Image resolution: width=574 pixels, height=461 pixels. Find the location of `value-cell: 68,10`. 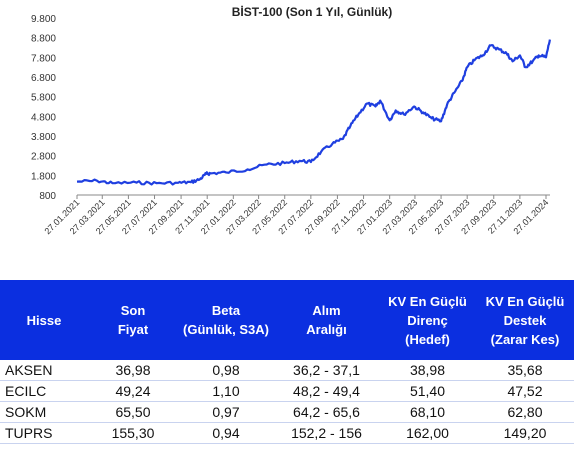

value-cell: 68,10 is located at coordinates (427, 412).